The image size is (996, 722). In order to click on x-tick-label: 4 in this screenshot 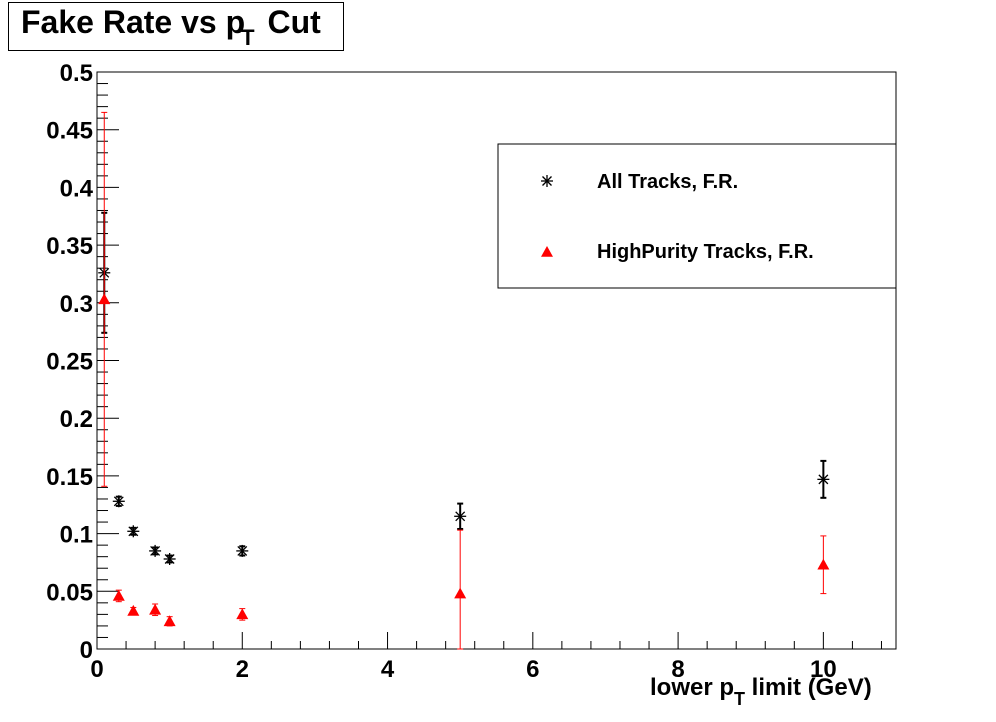, I will do `click(388, 669)`.